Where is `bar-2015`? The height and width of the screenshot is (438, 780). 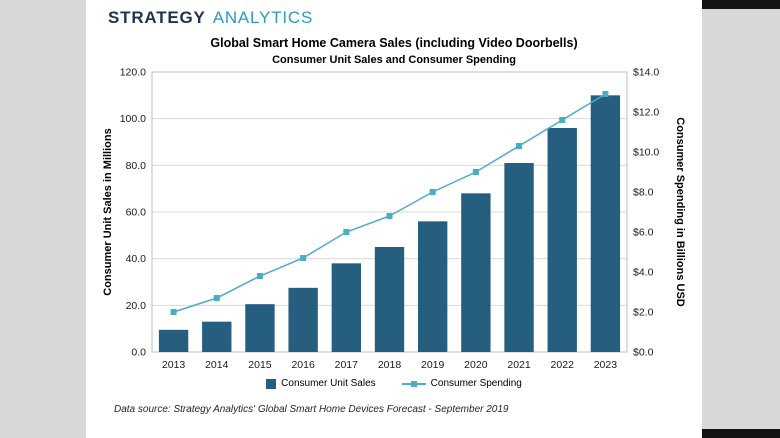 bar-2015 is located at coordinates (260, 328).